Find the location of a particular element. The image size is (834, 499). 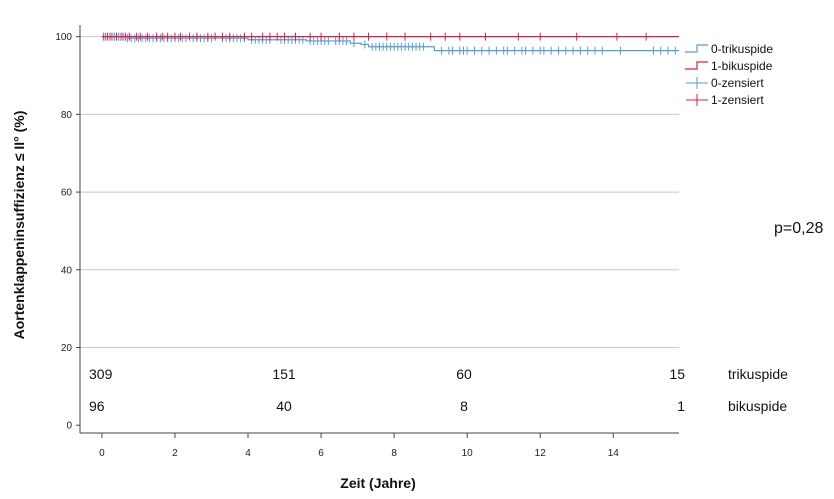

survival-curves is located at coordinates (390, 43).